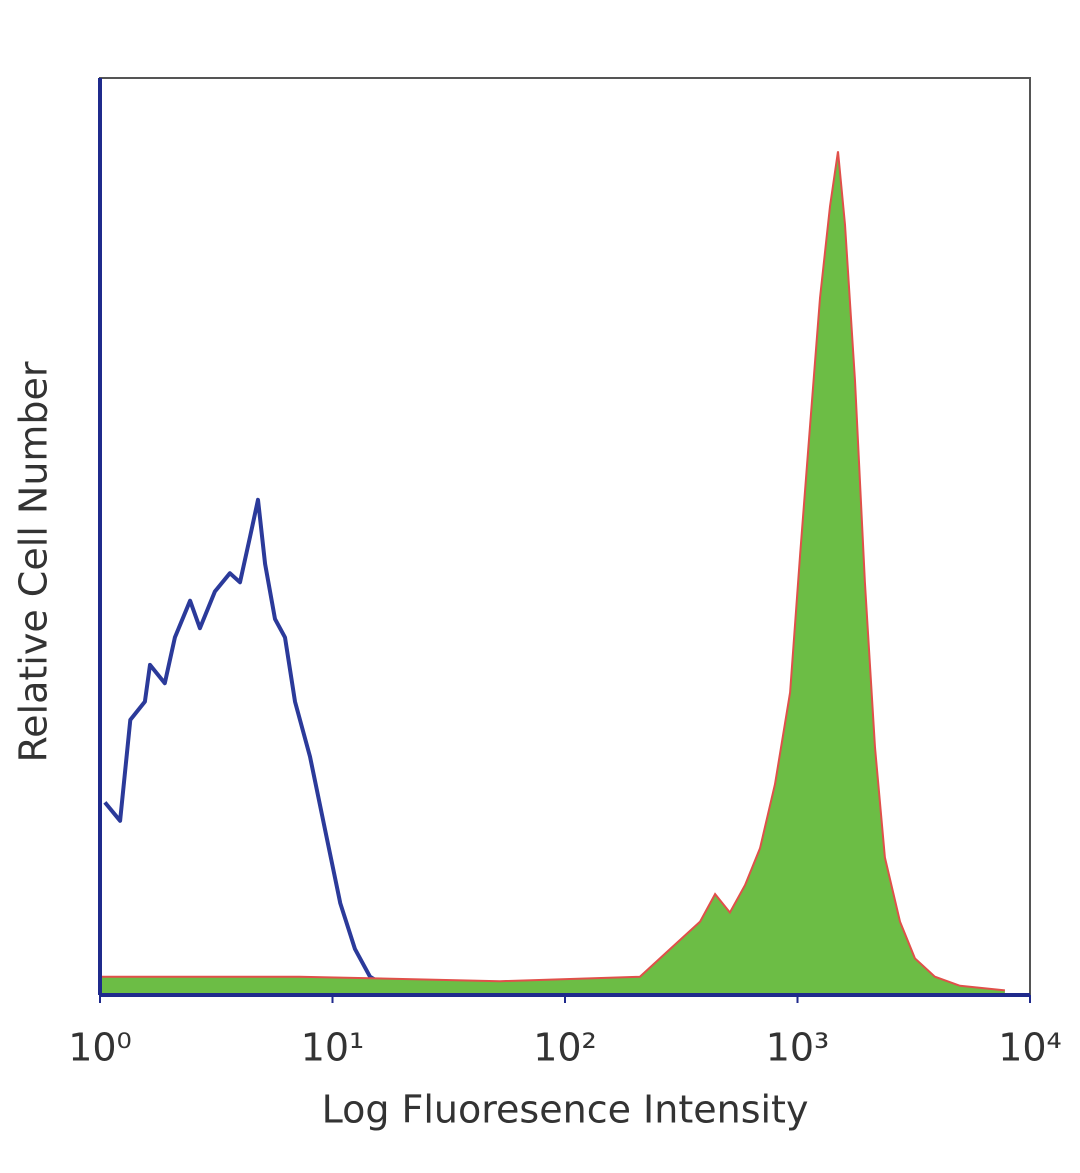 Image resolution: width=1080 pixels, height=1173 pixels. I want to click on y-axis-label: Relative Cell Number, so click(34, 561).